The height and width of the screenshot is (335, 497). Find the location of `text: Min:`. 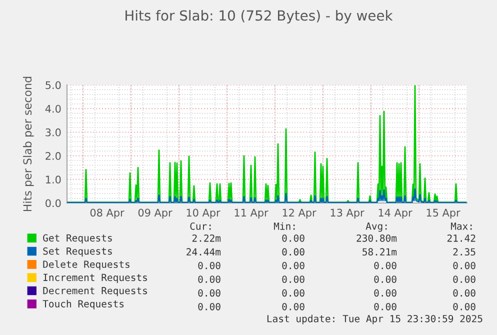

text: Min: is located at coordinates (284, 226).